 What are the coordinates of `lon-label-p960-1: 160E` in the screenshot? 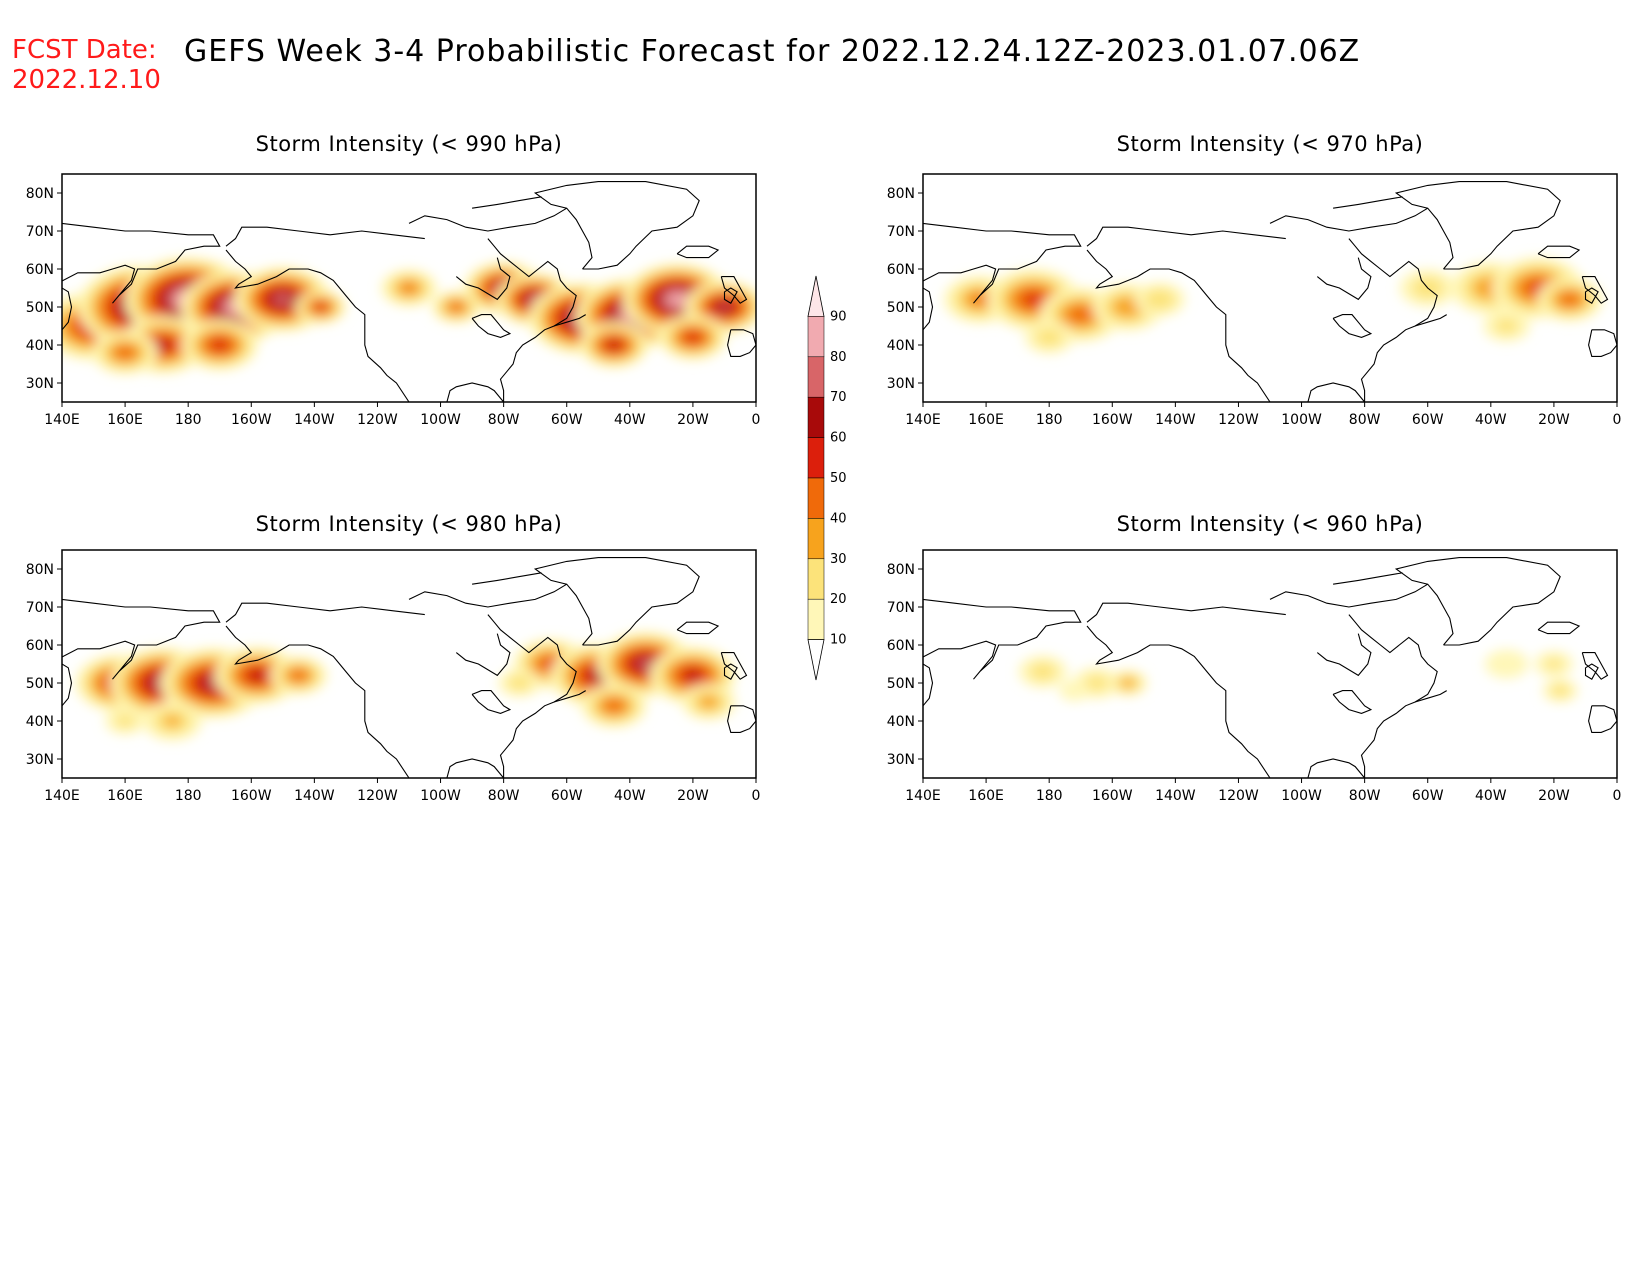 It's located at (986, 796).